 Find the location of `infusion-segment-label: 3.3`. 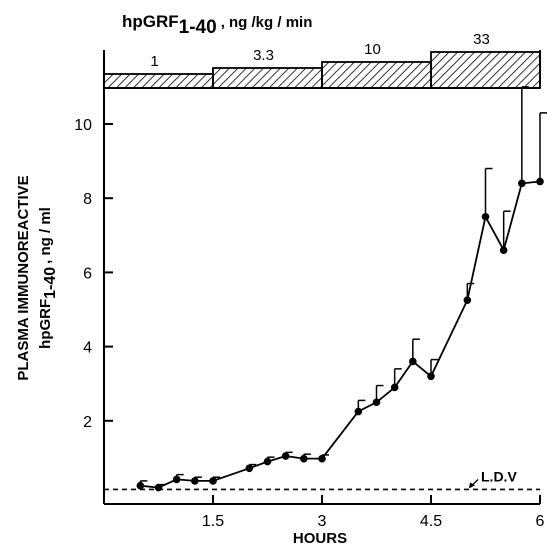

infusion-segment-label: 3.3 is located at coordinates (263, 55).